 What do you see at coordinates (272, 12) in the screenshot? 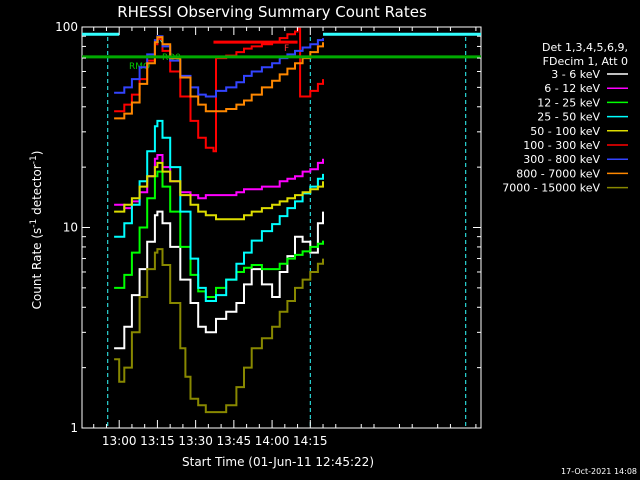
I see `chart-title: RHESSI Observing Summary Count Rates` at bounding box center [272, 12].